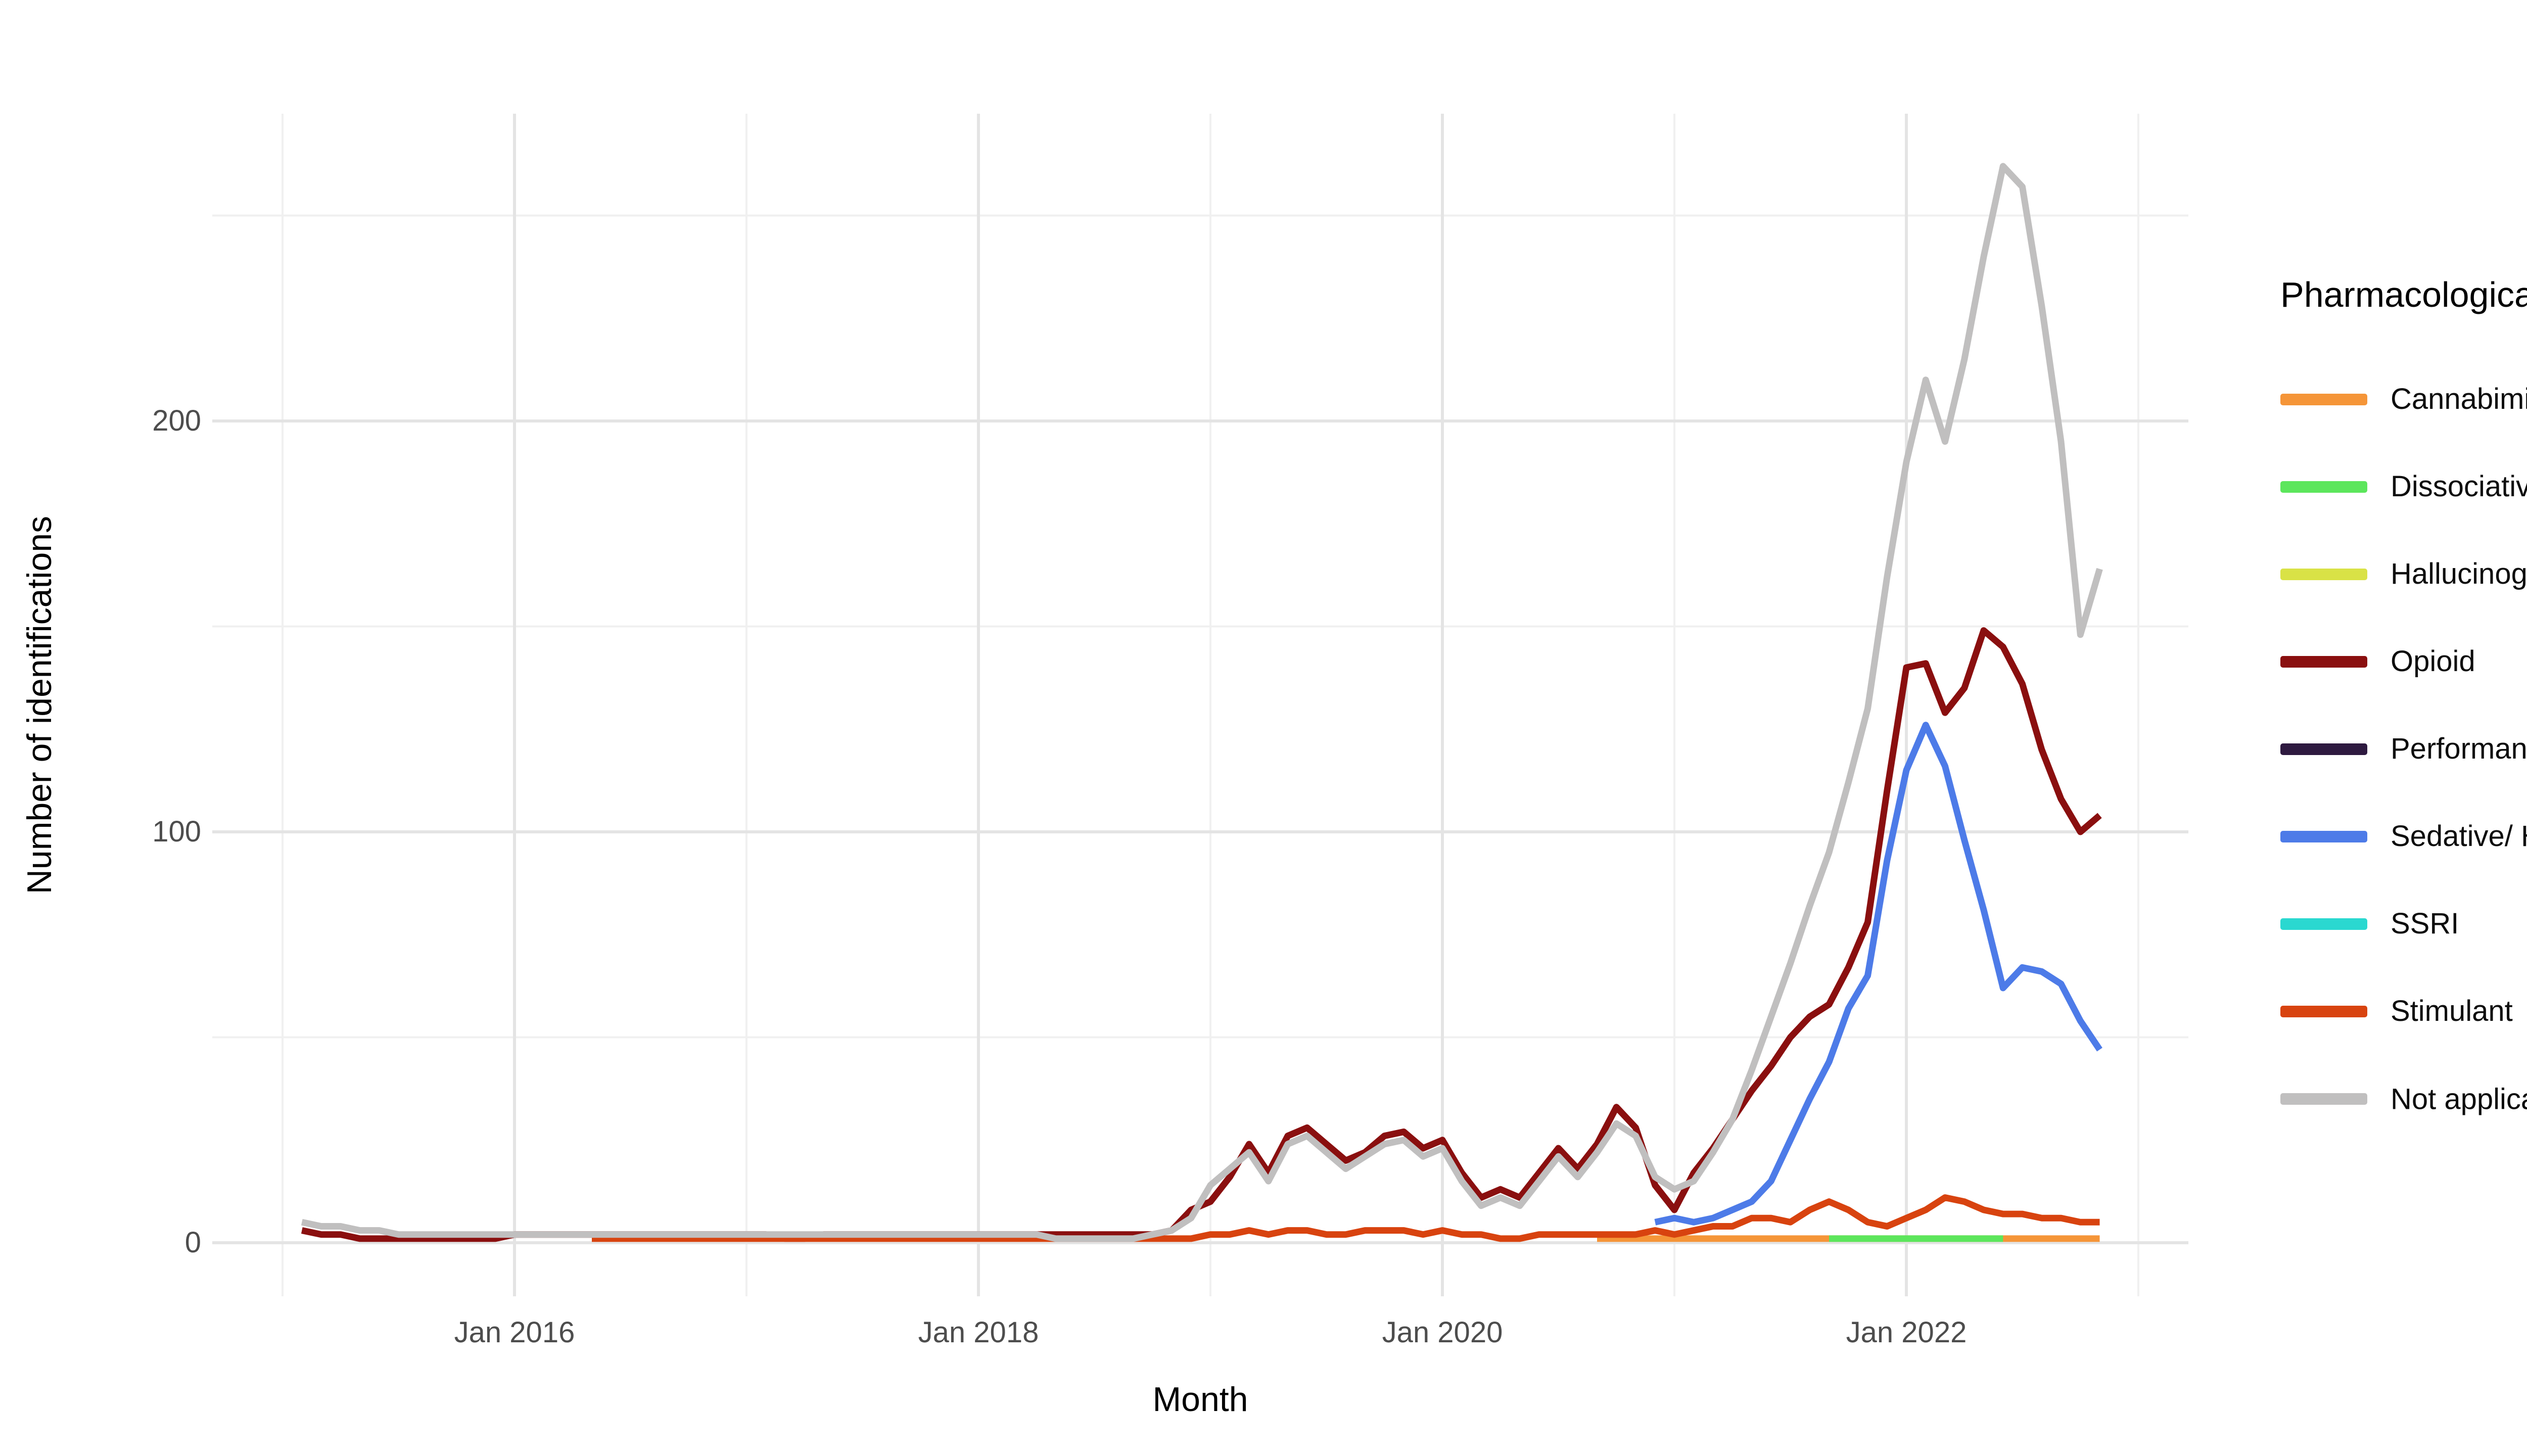 The image size is (2527, 1456). I want to click on legend-swatch-performance-enhancer, so click(2323, 749).